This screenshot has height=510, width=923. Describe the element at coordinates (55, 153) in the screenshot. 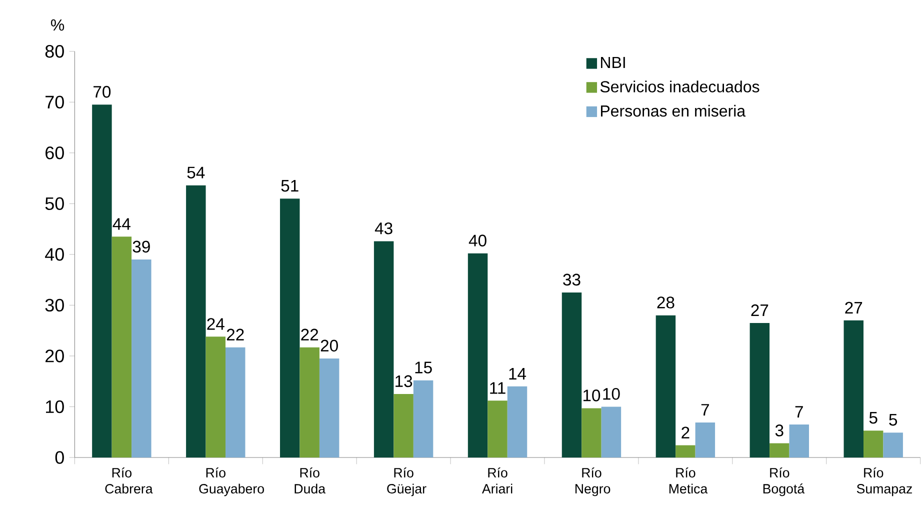

I see `y-tick-label: 60` at that location.